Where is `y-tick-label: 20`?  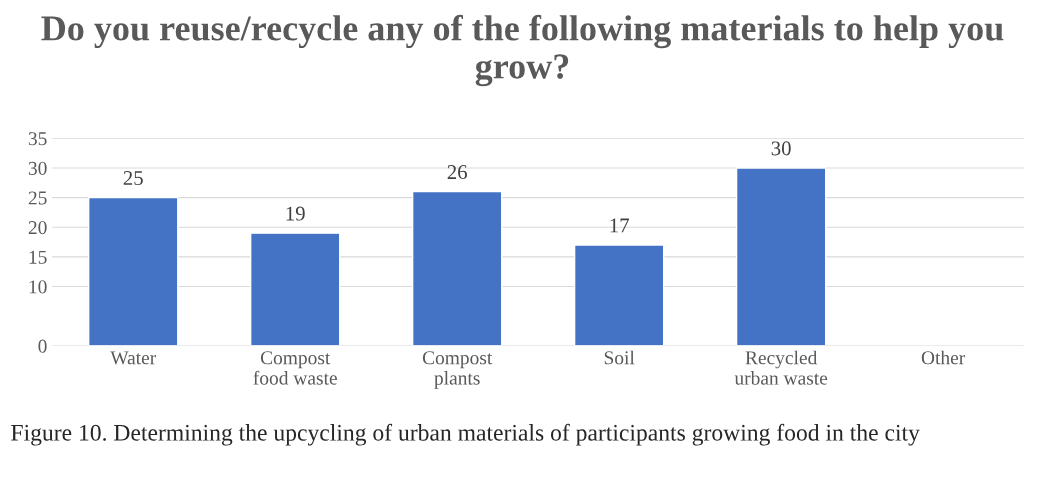
y-tick-label: 20 is located at coordinates (37, 228).